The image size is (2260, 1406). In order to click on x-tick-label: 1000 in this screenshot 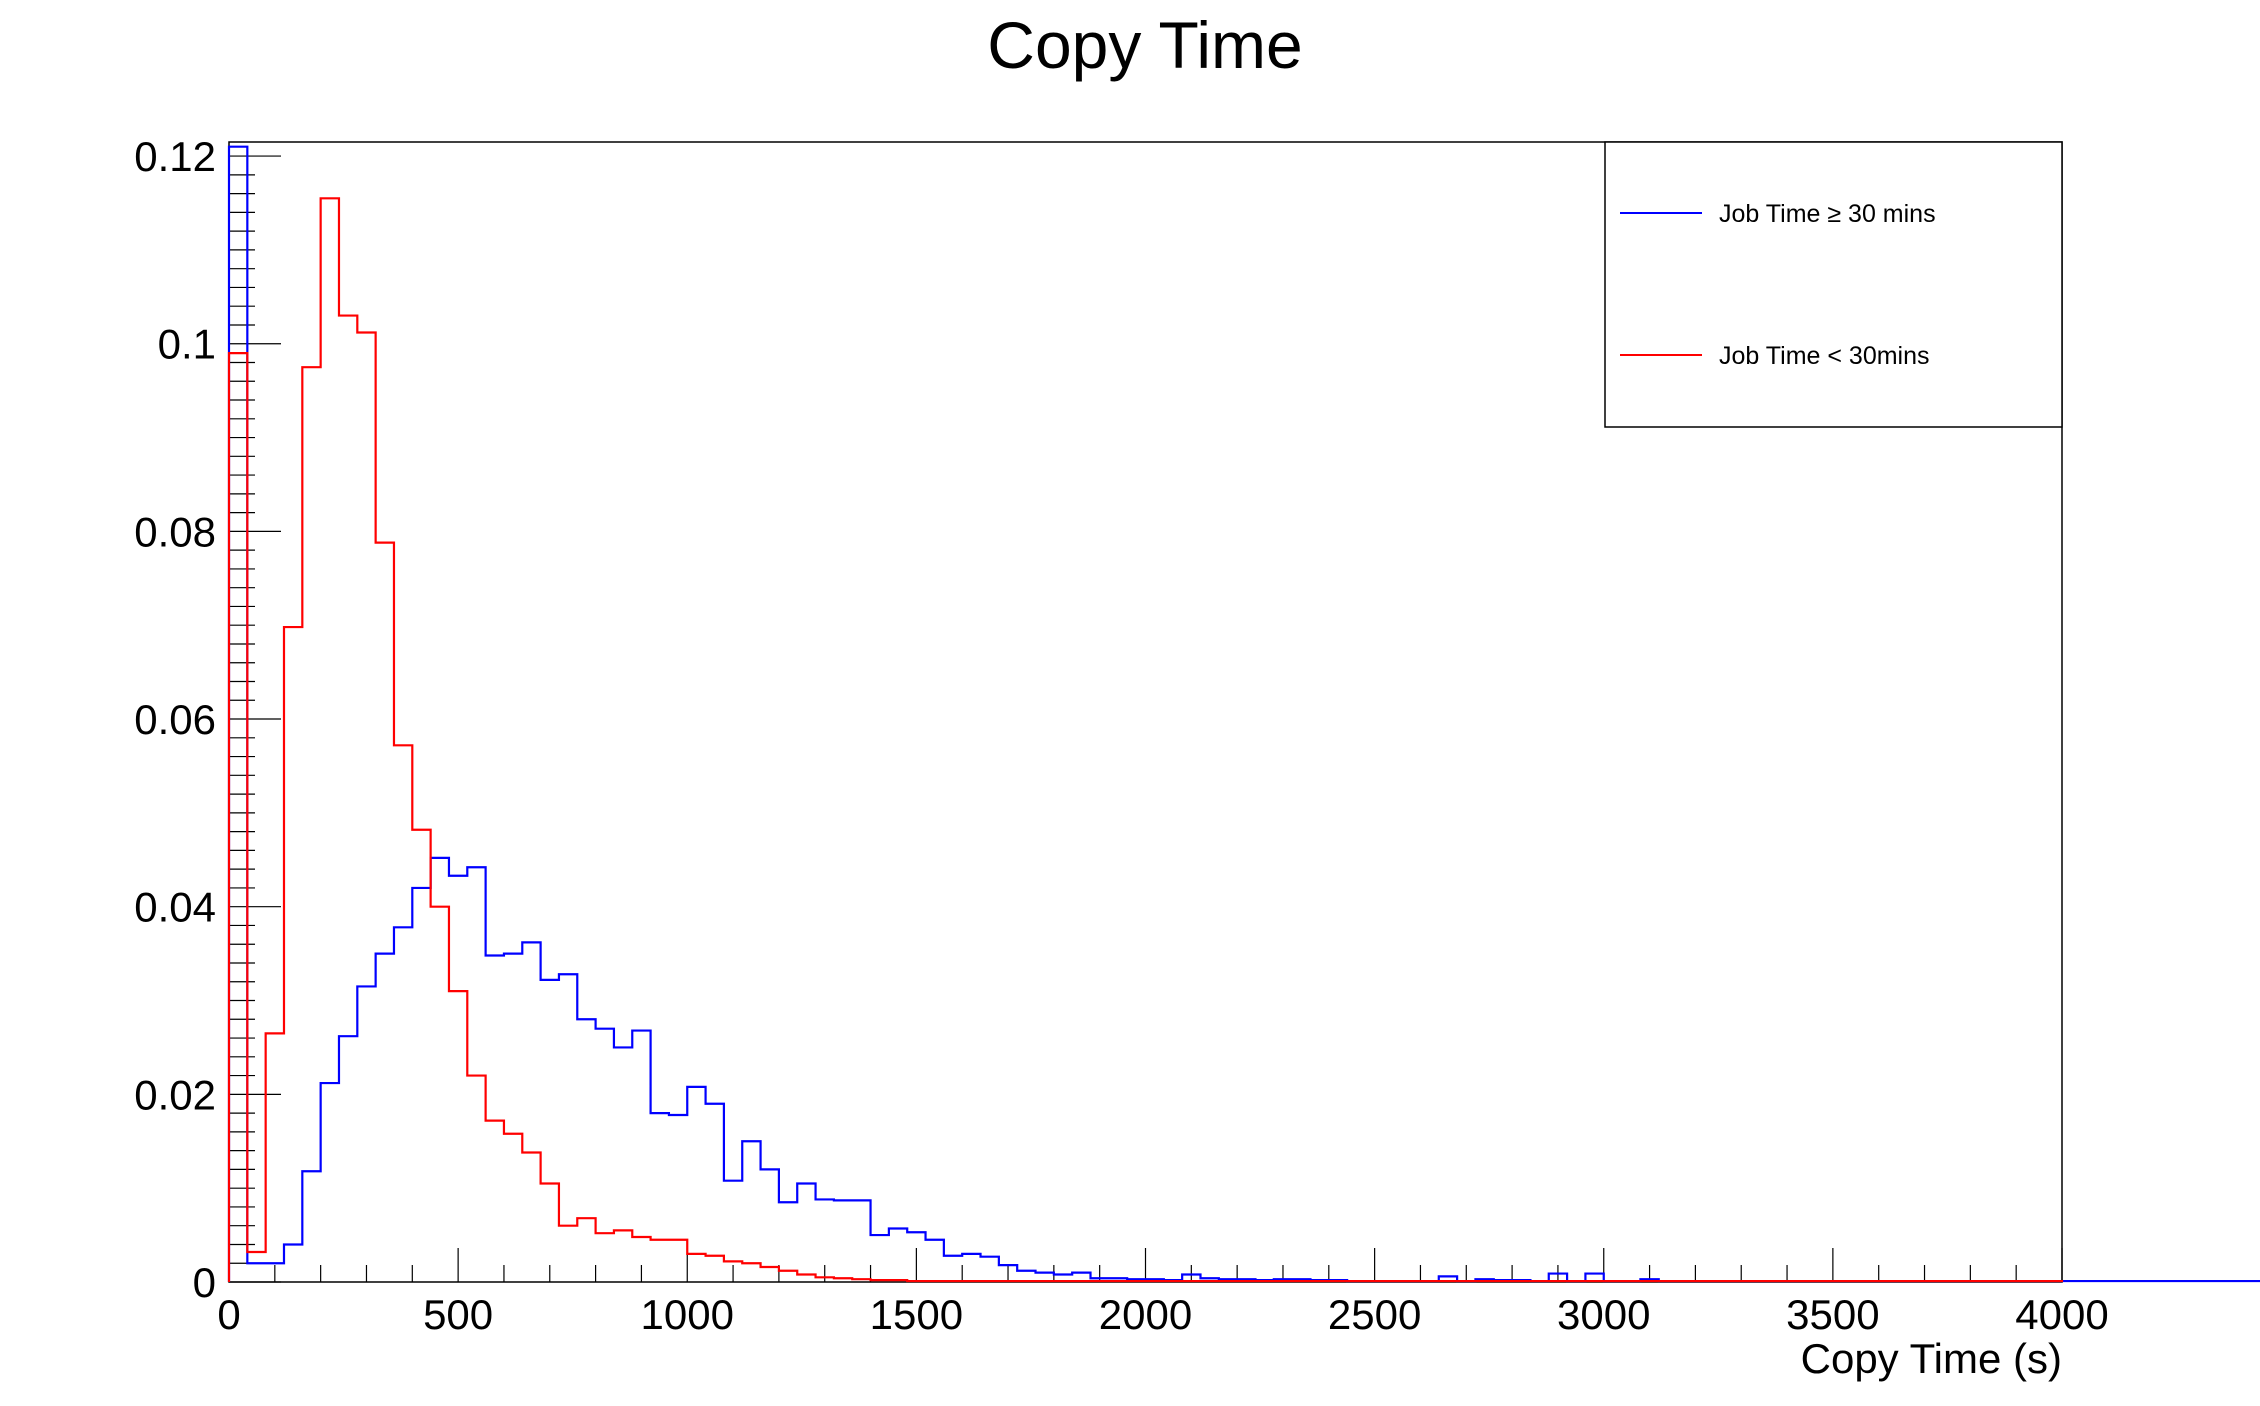, I will do `click(687, 1314)`.